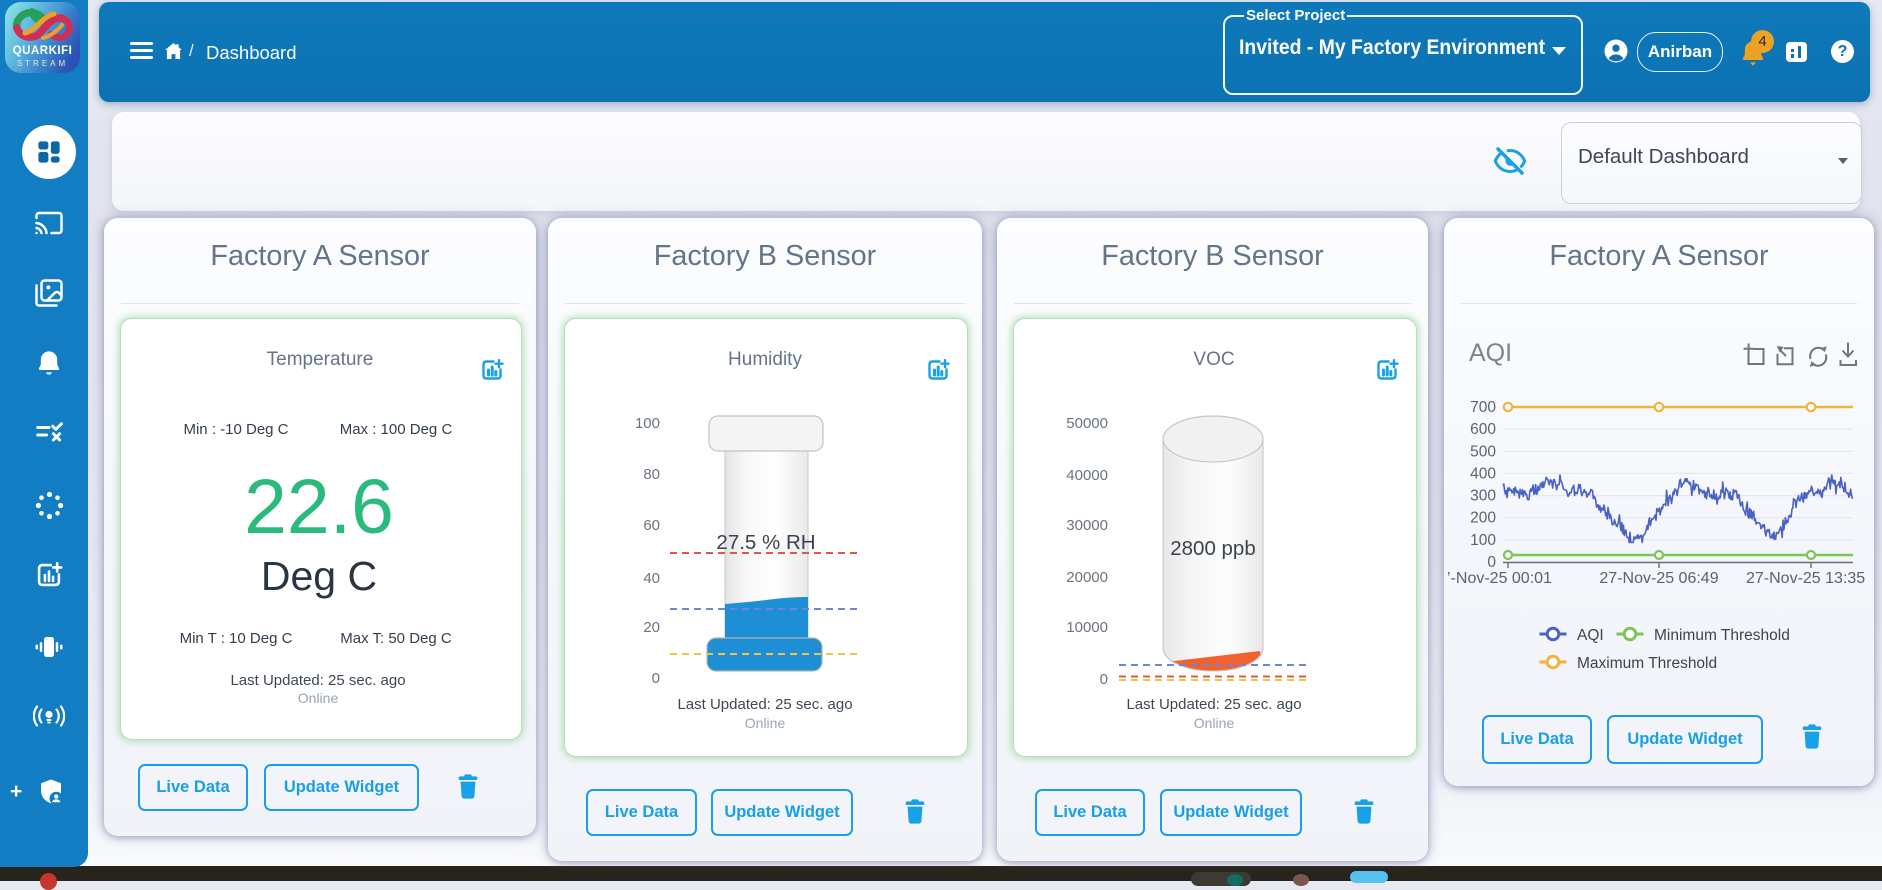 The image size is (1882, 890). Describe the element at coordinates (1087, 423) in the screenshot. I see `svg-text: 50000` at that location.